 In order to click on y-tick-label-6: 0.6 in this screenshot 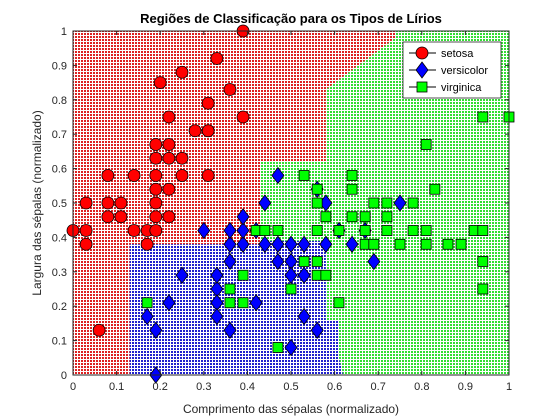, I will do `click(59, 170)`.